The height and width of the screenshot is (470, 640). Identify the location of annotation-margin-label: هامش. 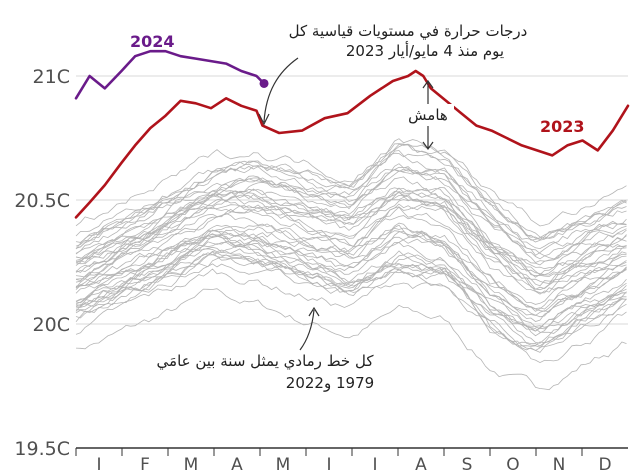
(428, 115).